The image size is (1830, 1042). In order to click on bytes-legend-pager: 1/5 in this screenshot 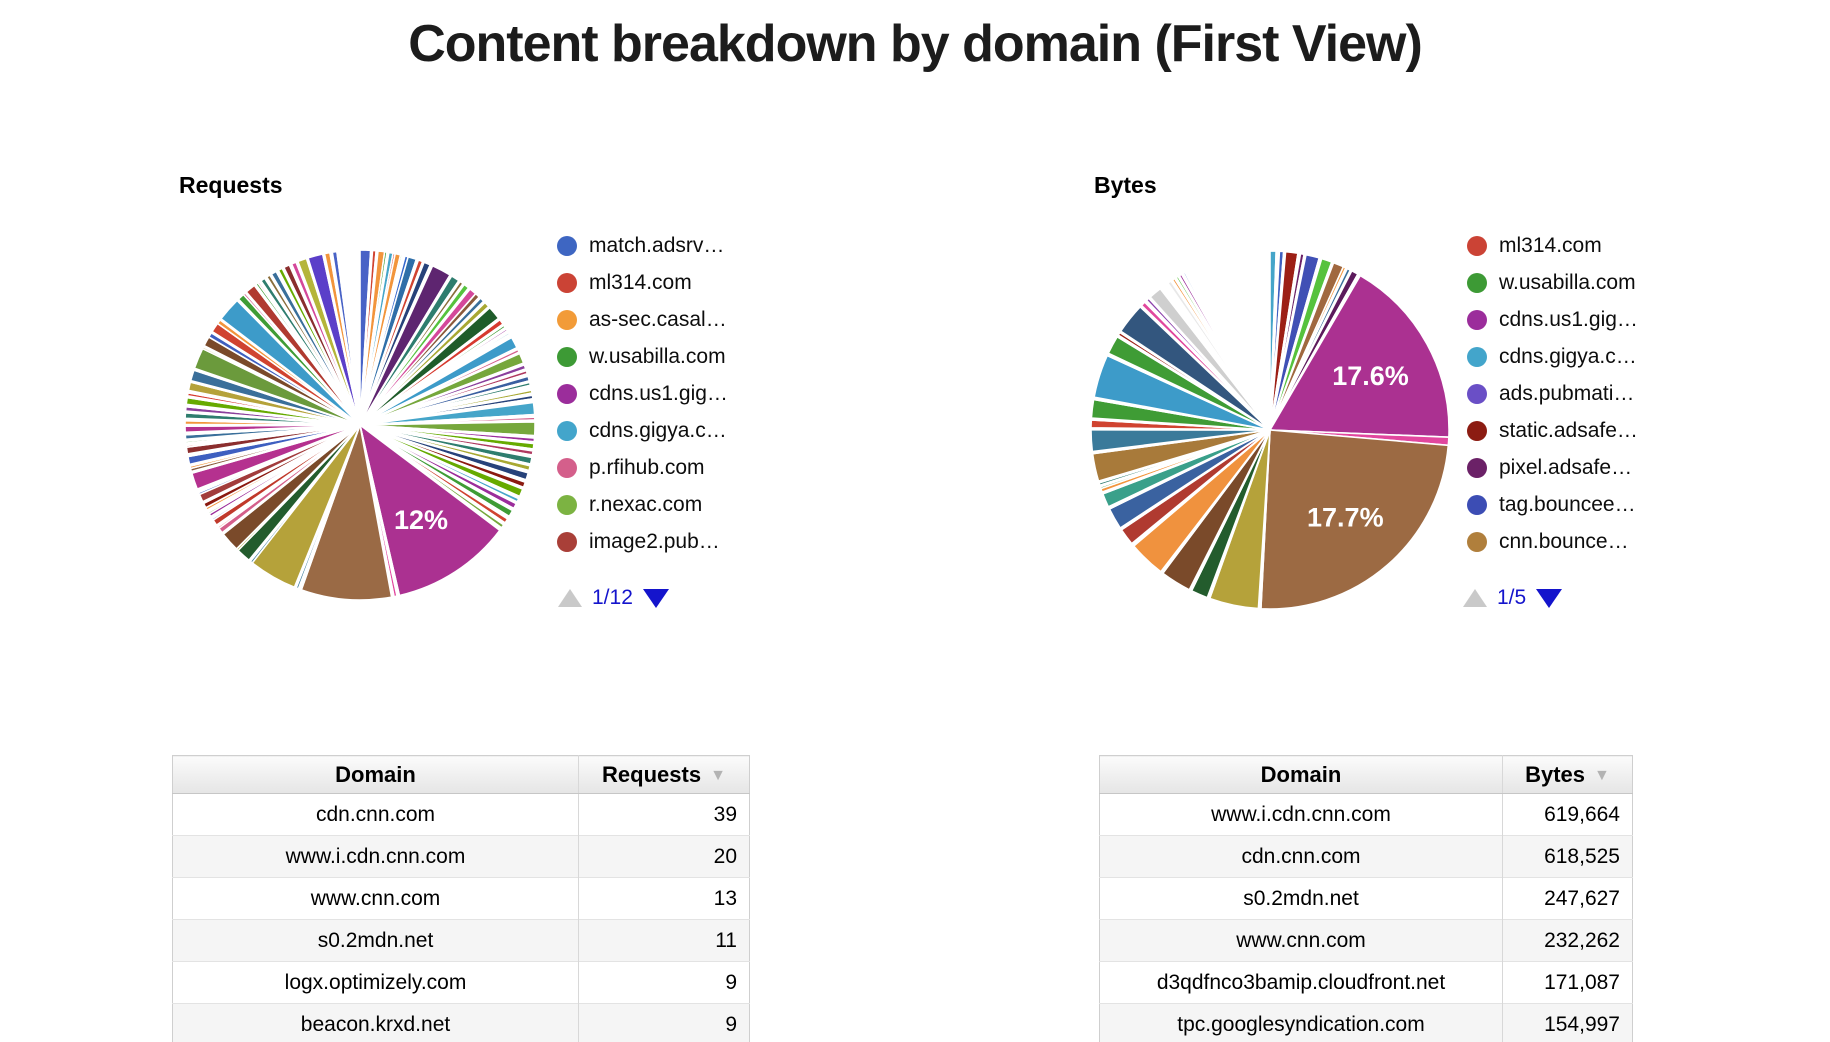, I will do `click(1513, 598)`.